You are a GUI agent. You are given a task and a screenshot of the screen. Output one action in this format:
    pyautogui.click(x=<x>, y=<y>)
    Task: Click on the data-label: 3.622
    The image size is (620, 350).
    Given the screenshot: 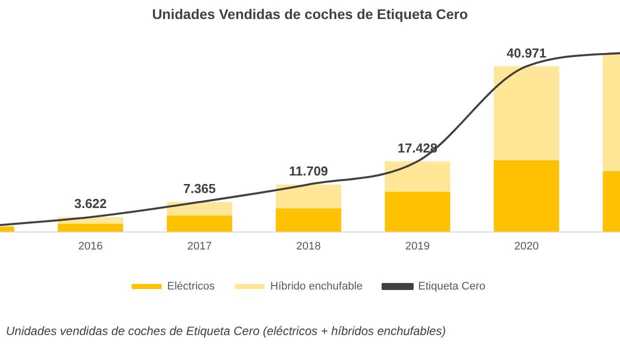 What is the action you would take?
    pyautogui.click(x=90, y=204)
    